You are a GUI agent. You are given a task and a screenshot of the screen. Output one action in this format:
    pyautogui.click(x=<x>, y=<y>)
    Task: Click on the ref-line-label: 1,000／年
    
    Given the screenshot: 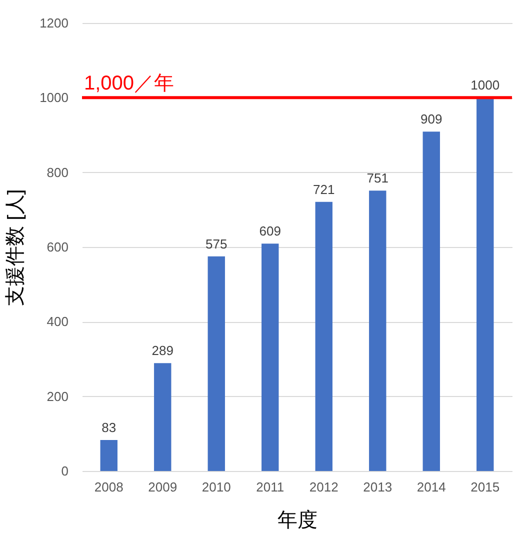 What is the action you would take?
    pyautogui.click(x=129, y=83)
    